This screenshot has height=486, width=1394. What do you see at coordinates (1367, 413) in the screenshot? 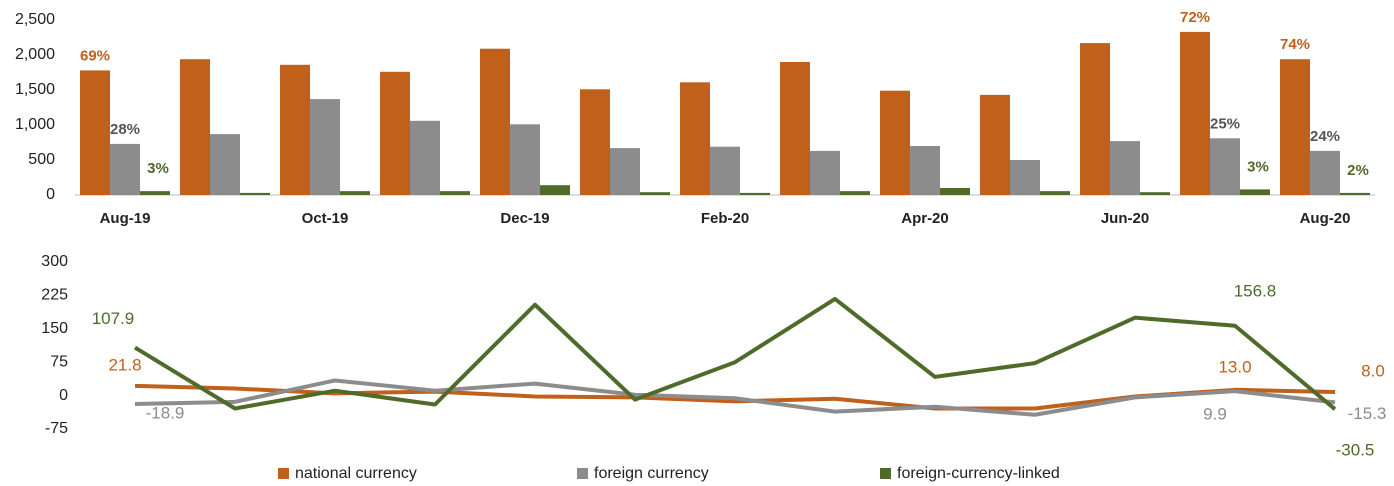
I see `value-label: -15.3` at bounding box center [1367, 413].